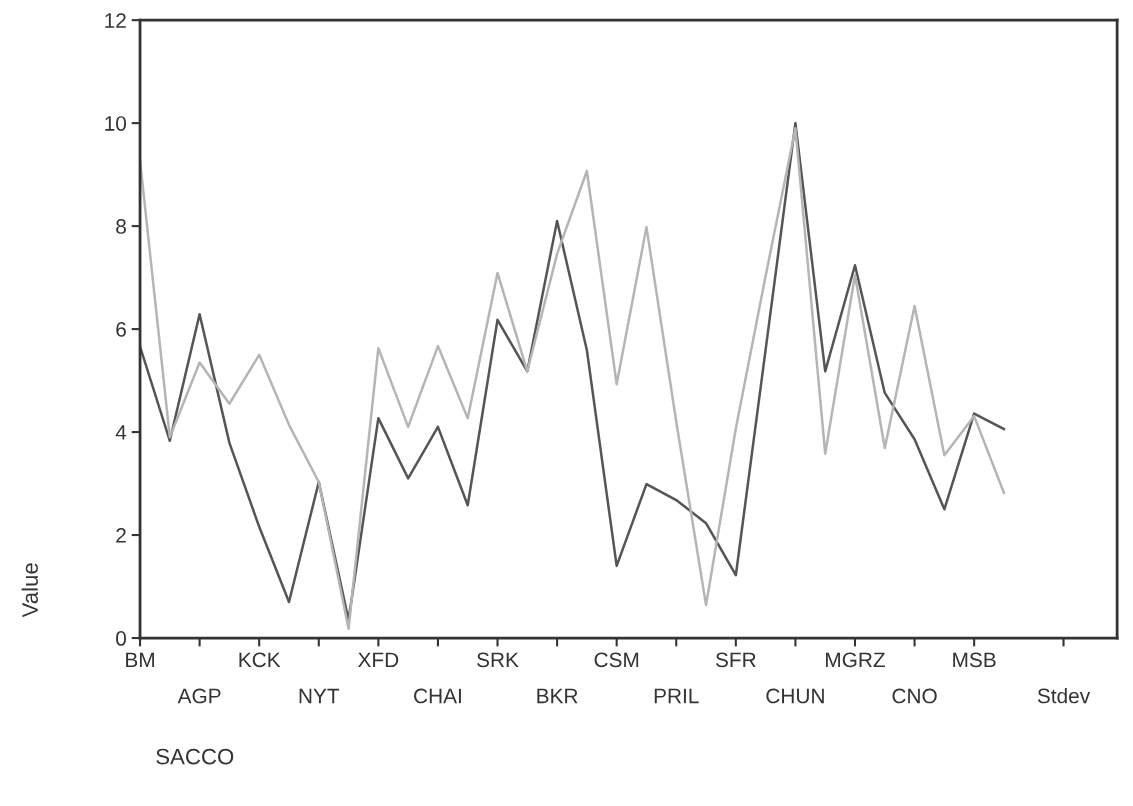  I want to click on x-tick-label: NYT, so click(319, 696).